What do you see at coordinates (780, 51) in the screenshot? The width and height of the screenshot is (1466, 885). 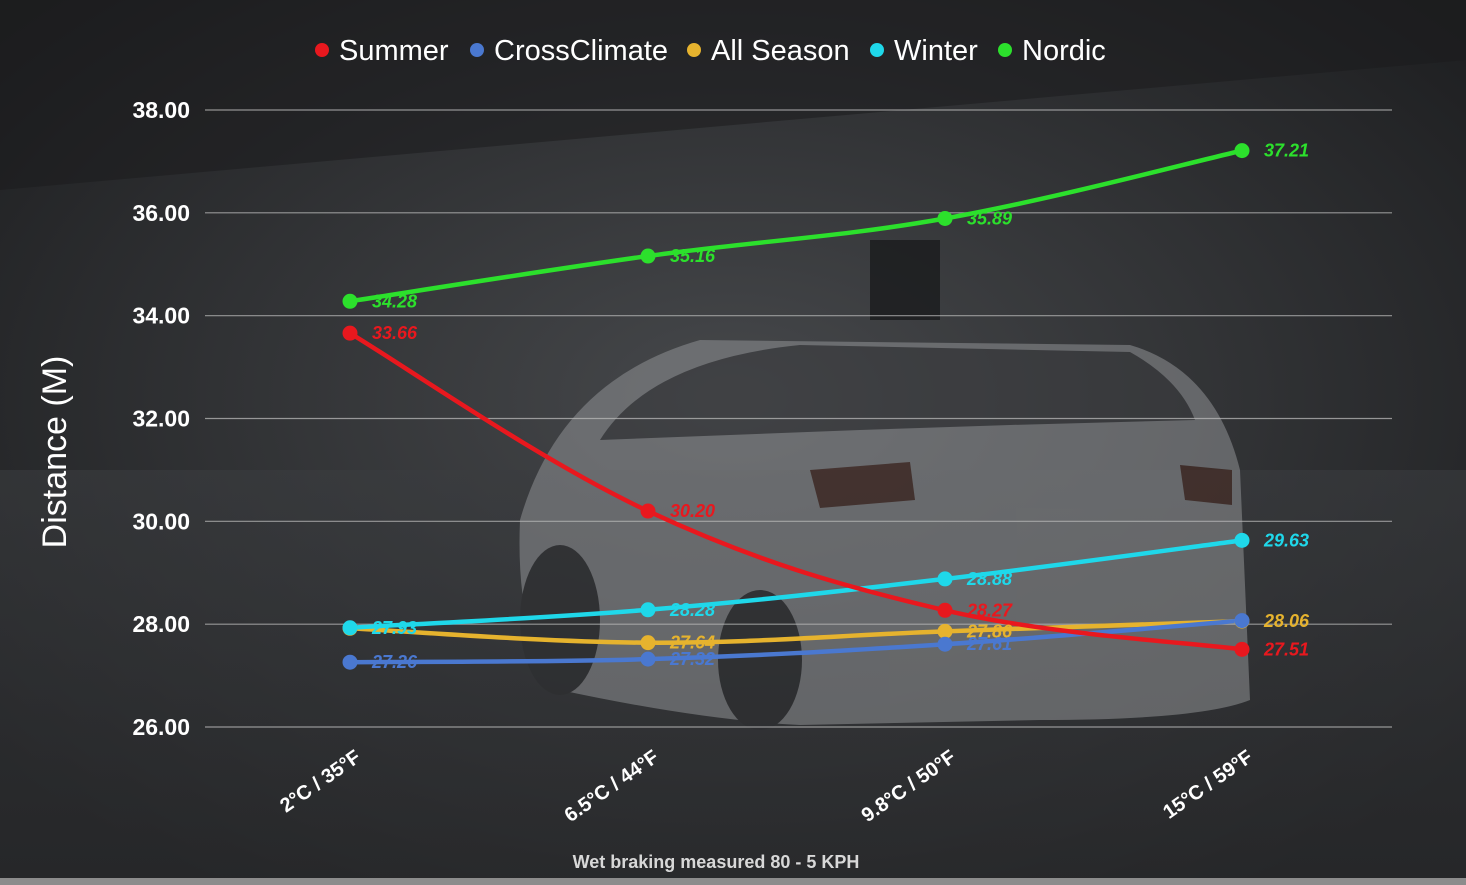 I see `legend-label: All Season` at bounding box center [780, 51].